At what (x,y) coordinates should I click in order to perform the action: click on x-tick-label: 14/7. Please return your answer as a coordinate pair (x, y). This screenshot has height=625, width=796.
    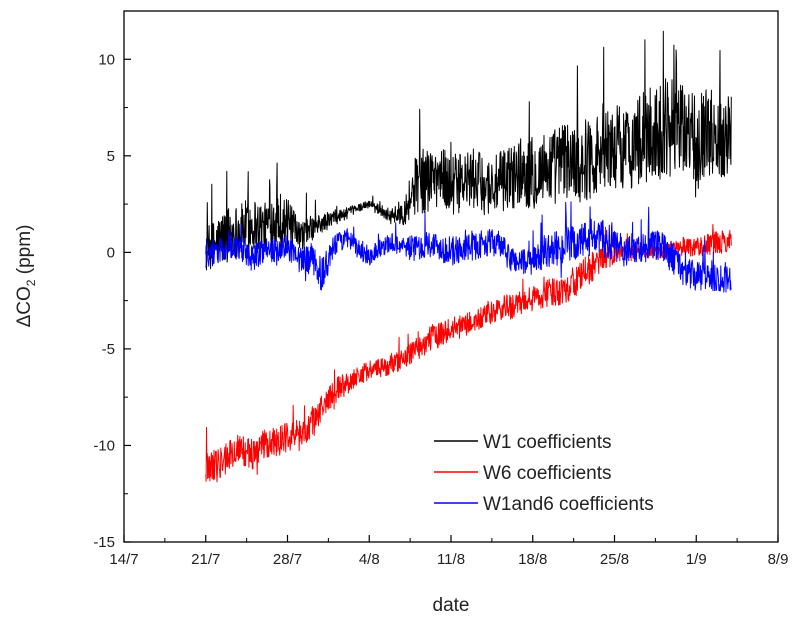
    Looking at the image, I should click on (123, 559).